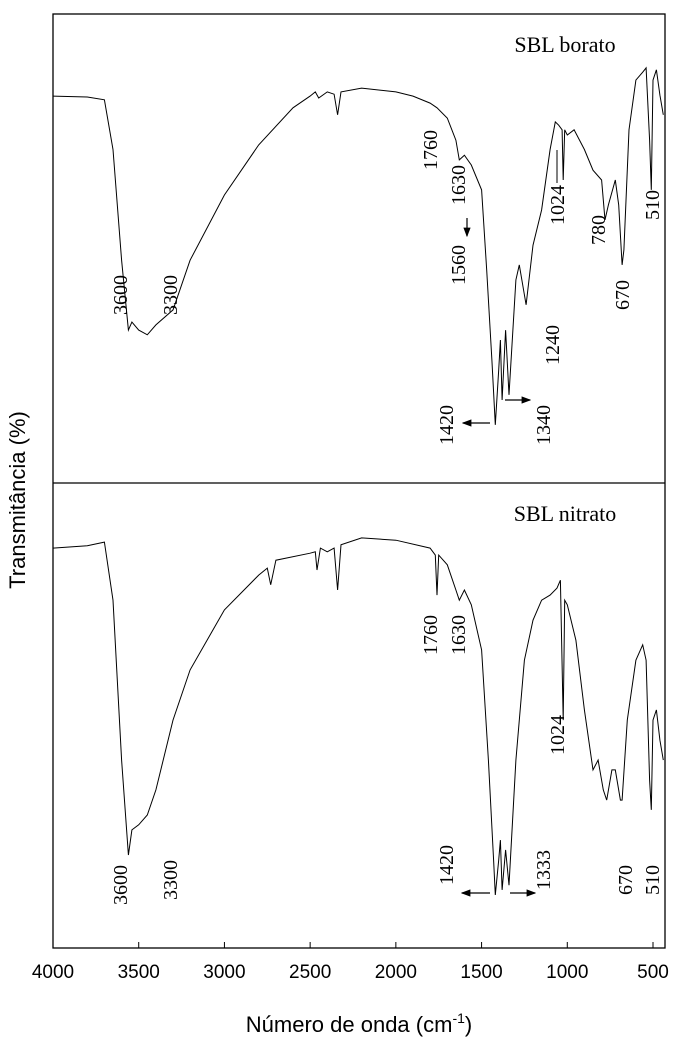  What do you see at coordinates (481, 972) in the screenshot?
I see `x-tick-label: 1500` at bounding box center [481, 972].